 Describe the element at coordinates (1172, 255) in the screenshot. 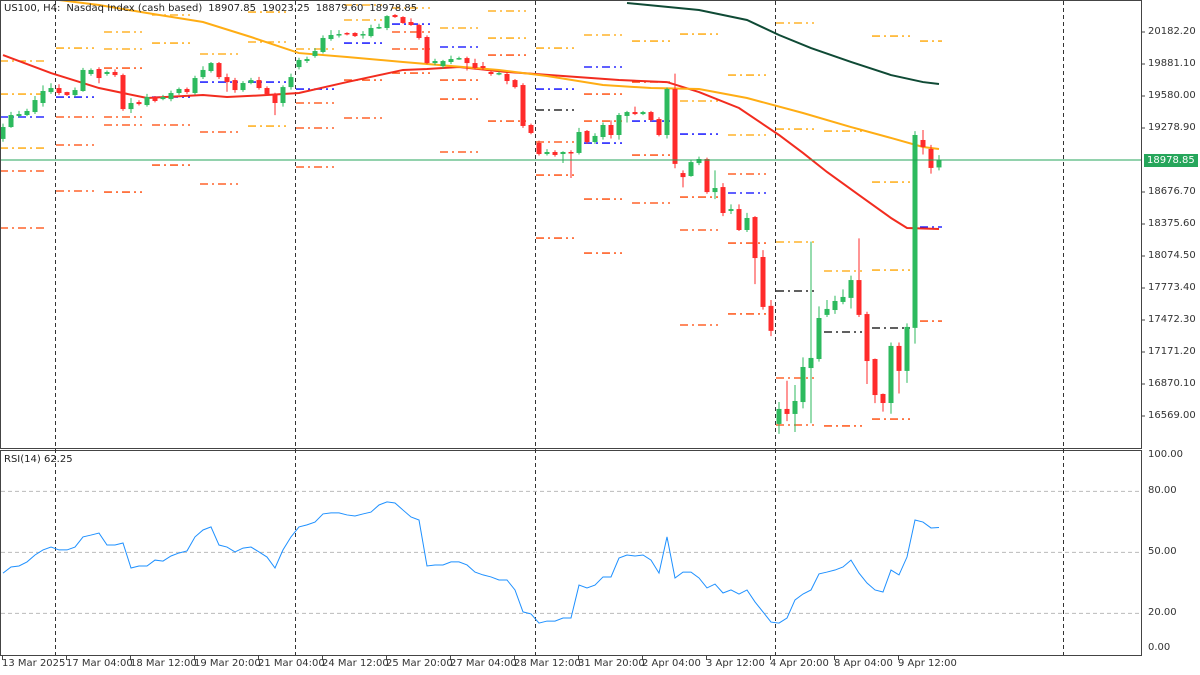

I see `price-axis-label: 18074.50` at that location.